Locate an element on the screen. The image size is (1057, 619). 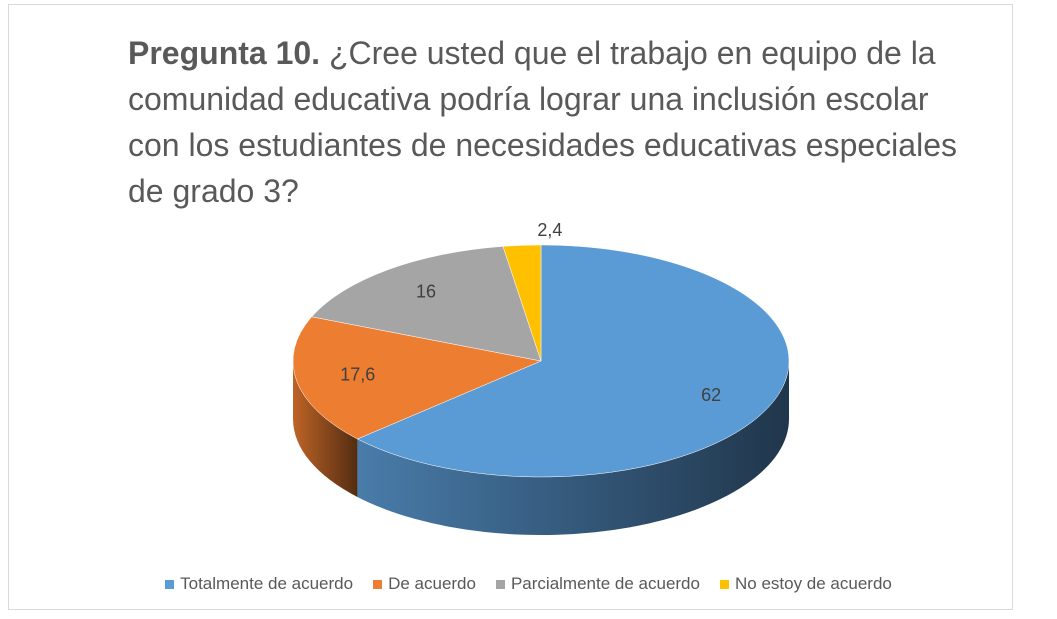
legend-item: Totalmente de acuerdo is located at coordinates (259, 584).